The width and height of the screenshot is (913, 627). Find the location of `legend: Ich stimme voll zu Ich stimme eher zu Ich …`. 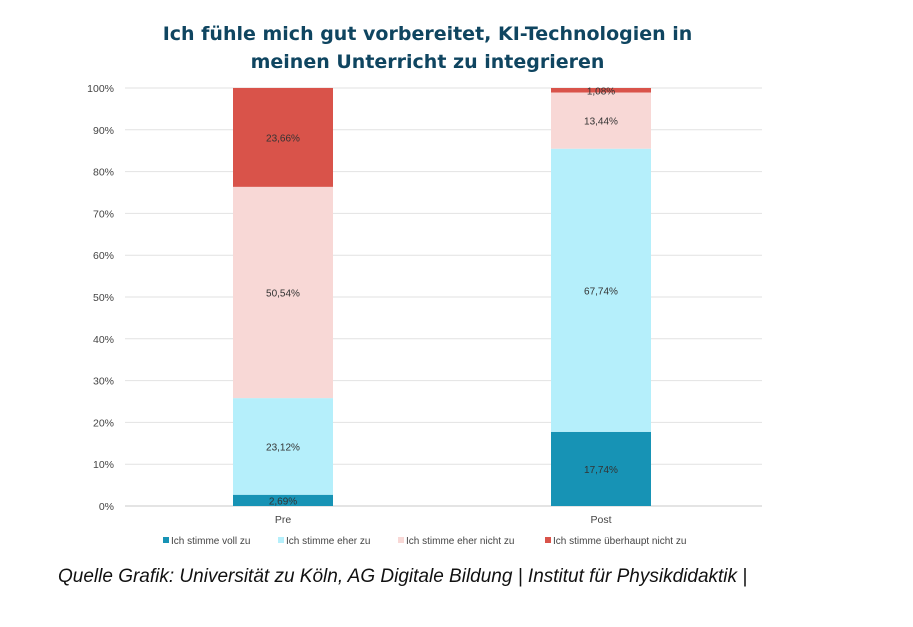

legend: Ich stimme voll zu Ich stimme eher zu Ich … is located at coordinates (424, 541).